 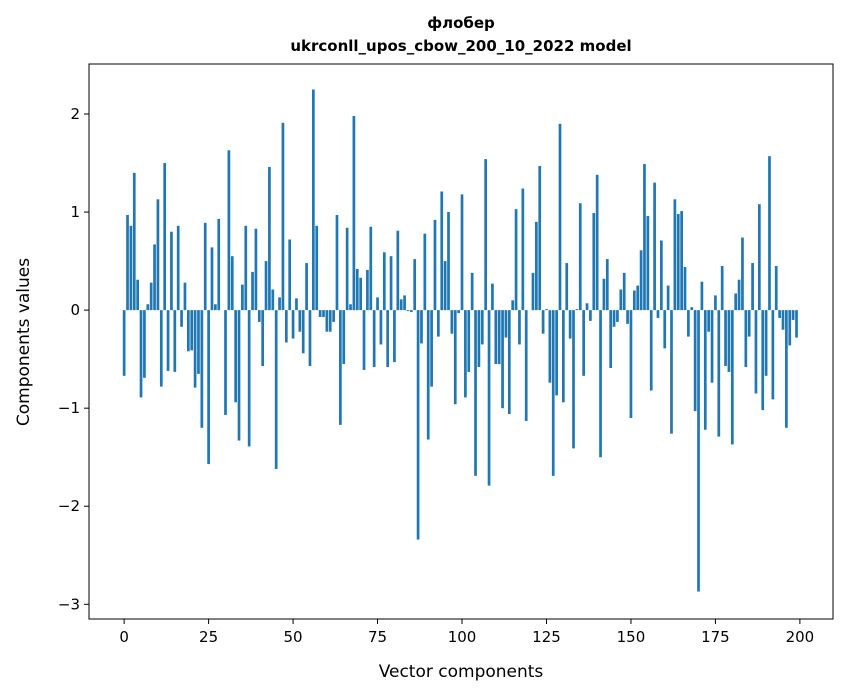 I want to click on chart-subtitle: ukrconll_upos_cbow_200_10_2022 model, so click(x=460, y=46).